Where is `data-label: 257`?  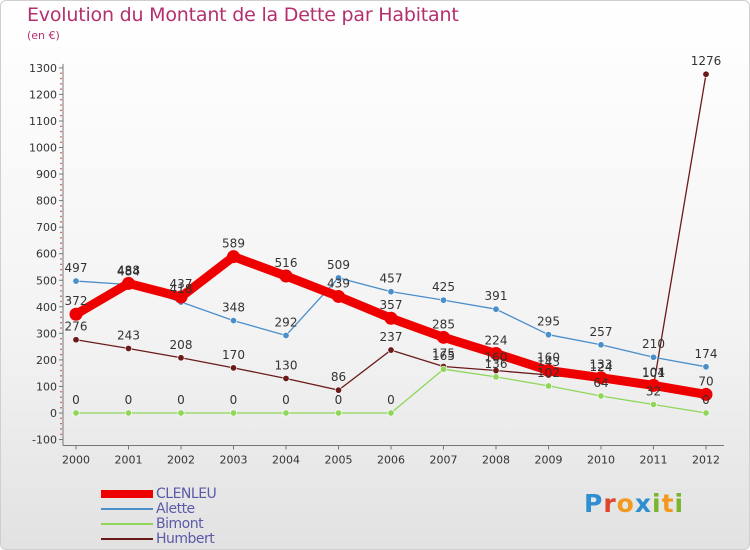
data-label: 257 is located at coordinates (601, 332).